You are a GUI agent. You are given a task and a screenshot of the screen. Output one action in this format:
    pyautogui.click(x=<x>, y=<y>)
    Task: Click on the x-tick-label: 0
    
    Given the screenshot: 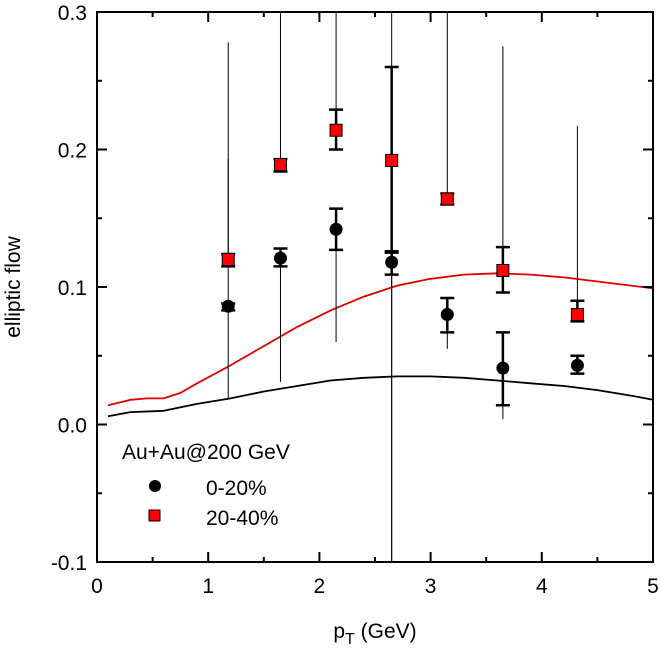 What is the action you would take?
    pyautogui.click(x=97, y=586)
    